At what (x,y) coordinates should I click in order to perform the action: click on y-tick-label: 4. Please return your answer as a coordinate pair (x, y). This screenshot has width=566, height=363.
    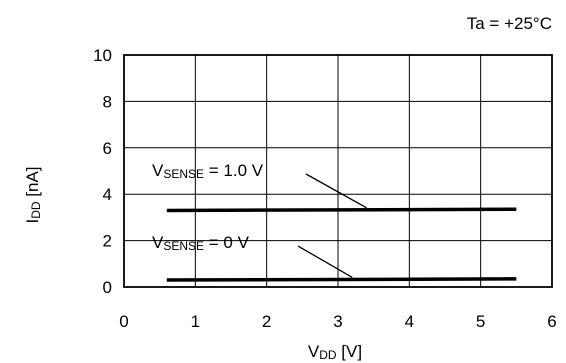
    Looking at the image, I should click on (107, 194).